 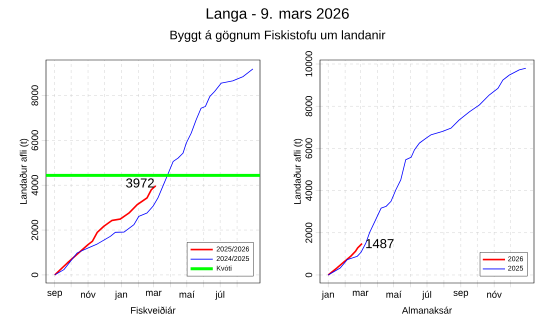 What do you see at coordinates (308, 63) in the screenshot?
I see `y-tick-label: 10000` at bounding box center [308, 63].